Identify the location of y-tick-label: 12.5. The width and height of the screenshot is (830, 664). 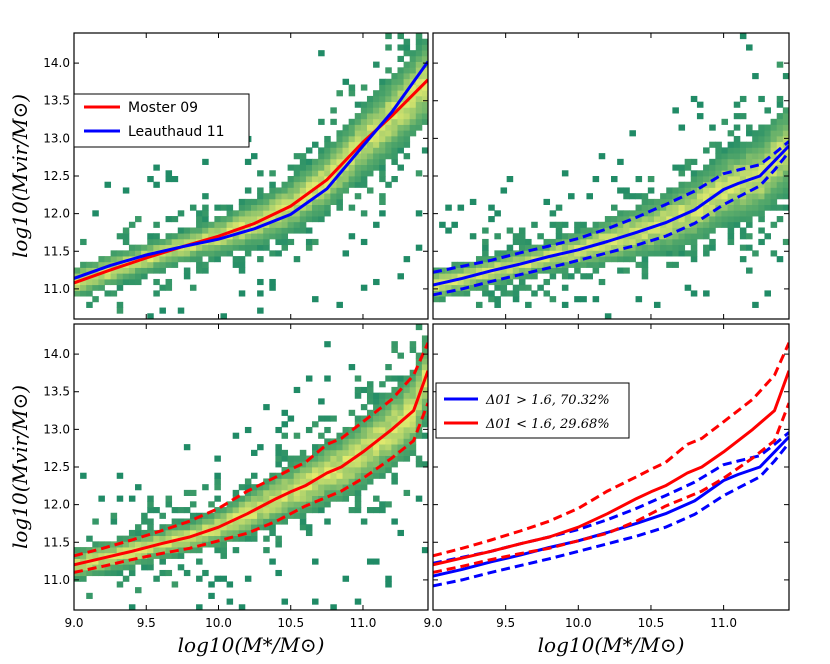
(56, 467).